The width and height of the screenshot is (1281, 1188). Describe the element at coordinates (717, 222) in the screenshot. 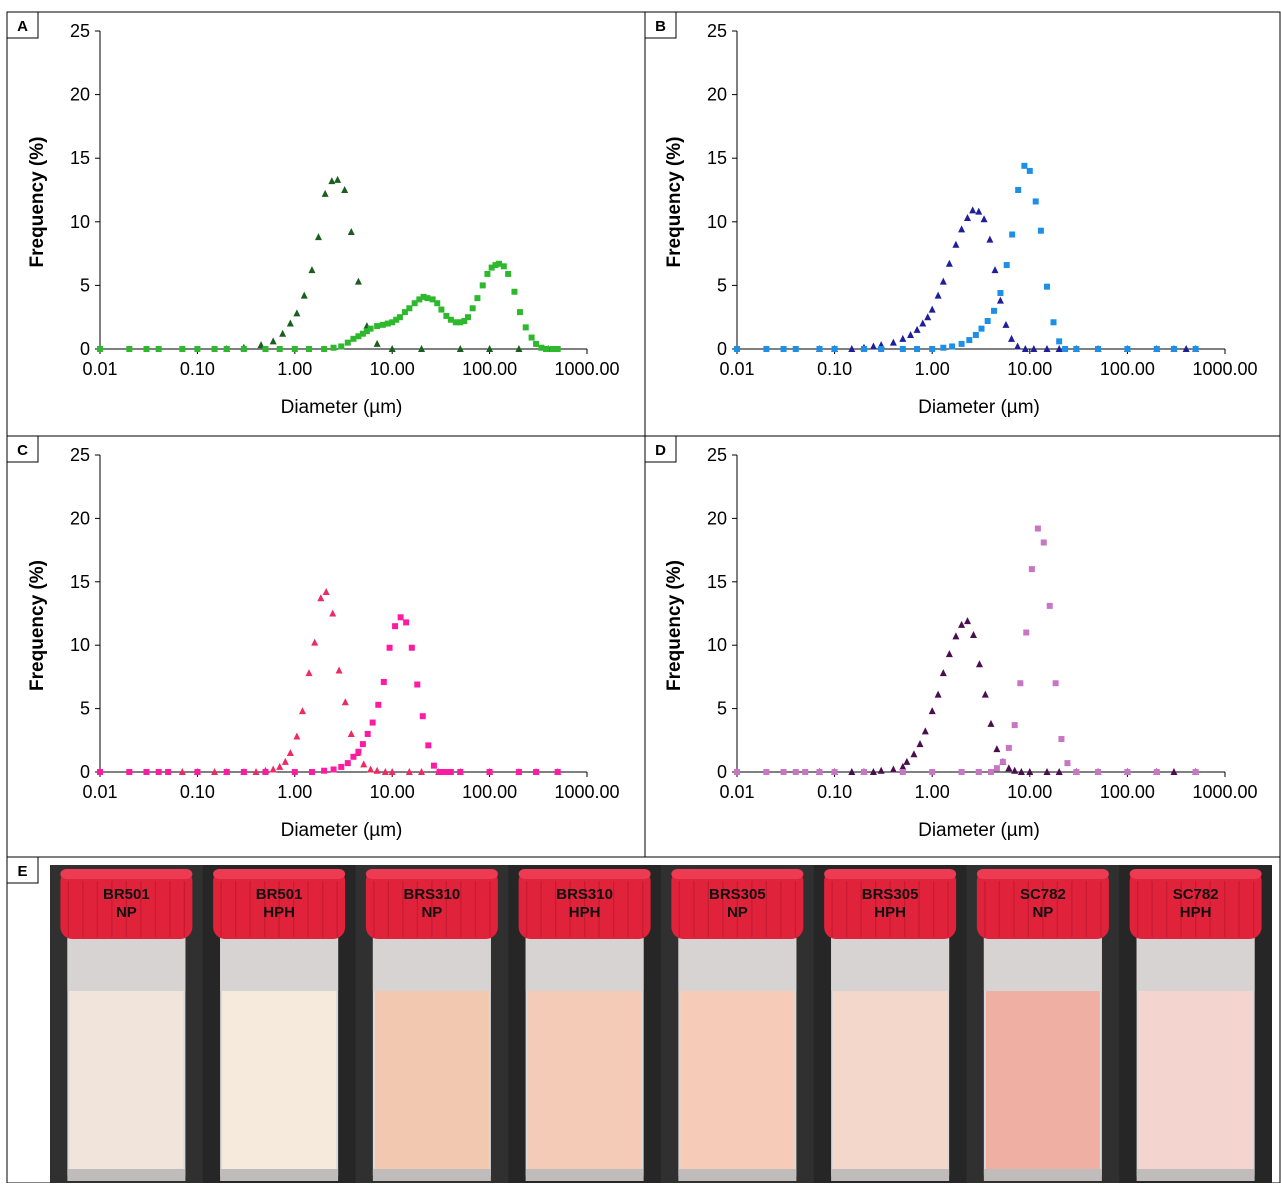

I see `y-tick-label: 10` at that location.